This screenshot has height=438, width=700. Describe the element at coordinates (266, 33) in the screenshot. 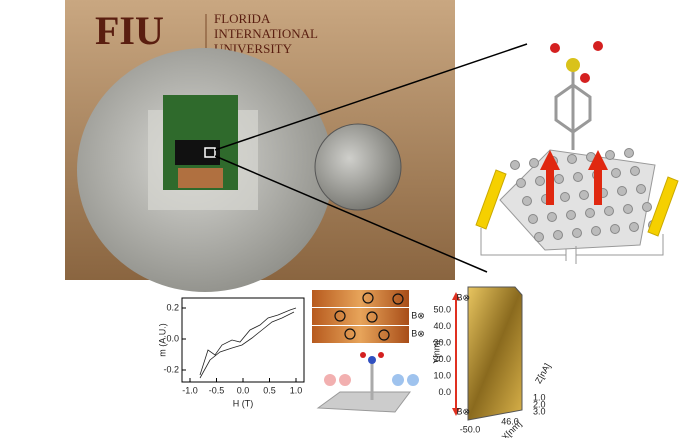

I see `university-name: INTERNATIONAL` at that location.